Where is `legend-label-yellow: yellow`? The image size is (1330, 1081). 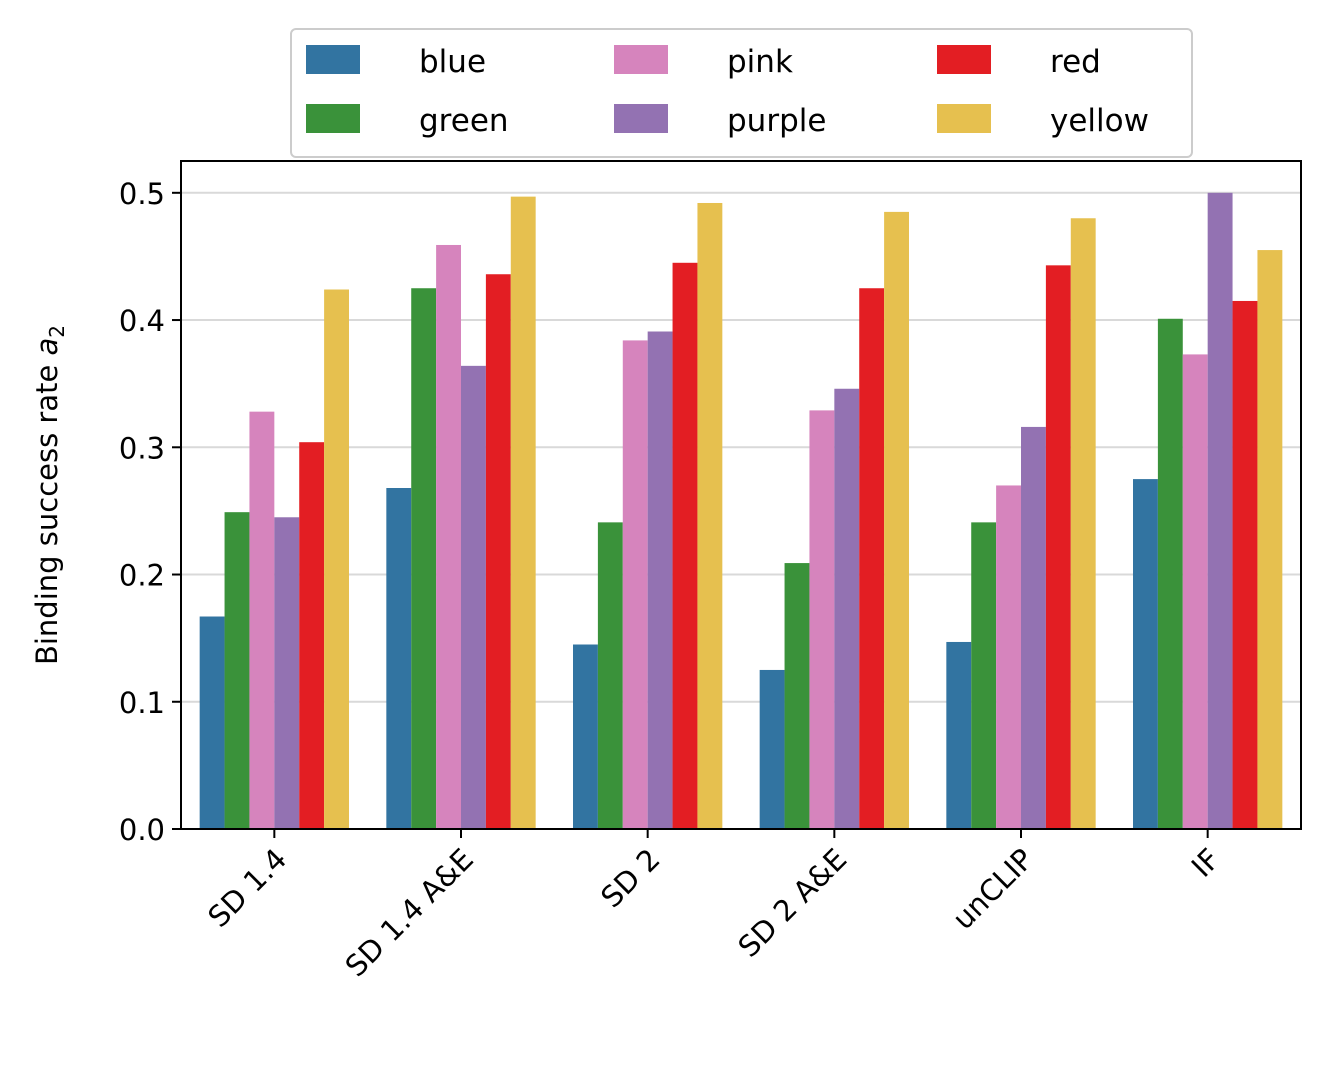
legend-label-yellow: yellow is located at coordinates (1099, 121).